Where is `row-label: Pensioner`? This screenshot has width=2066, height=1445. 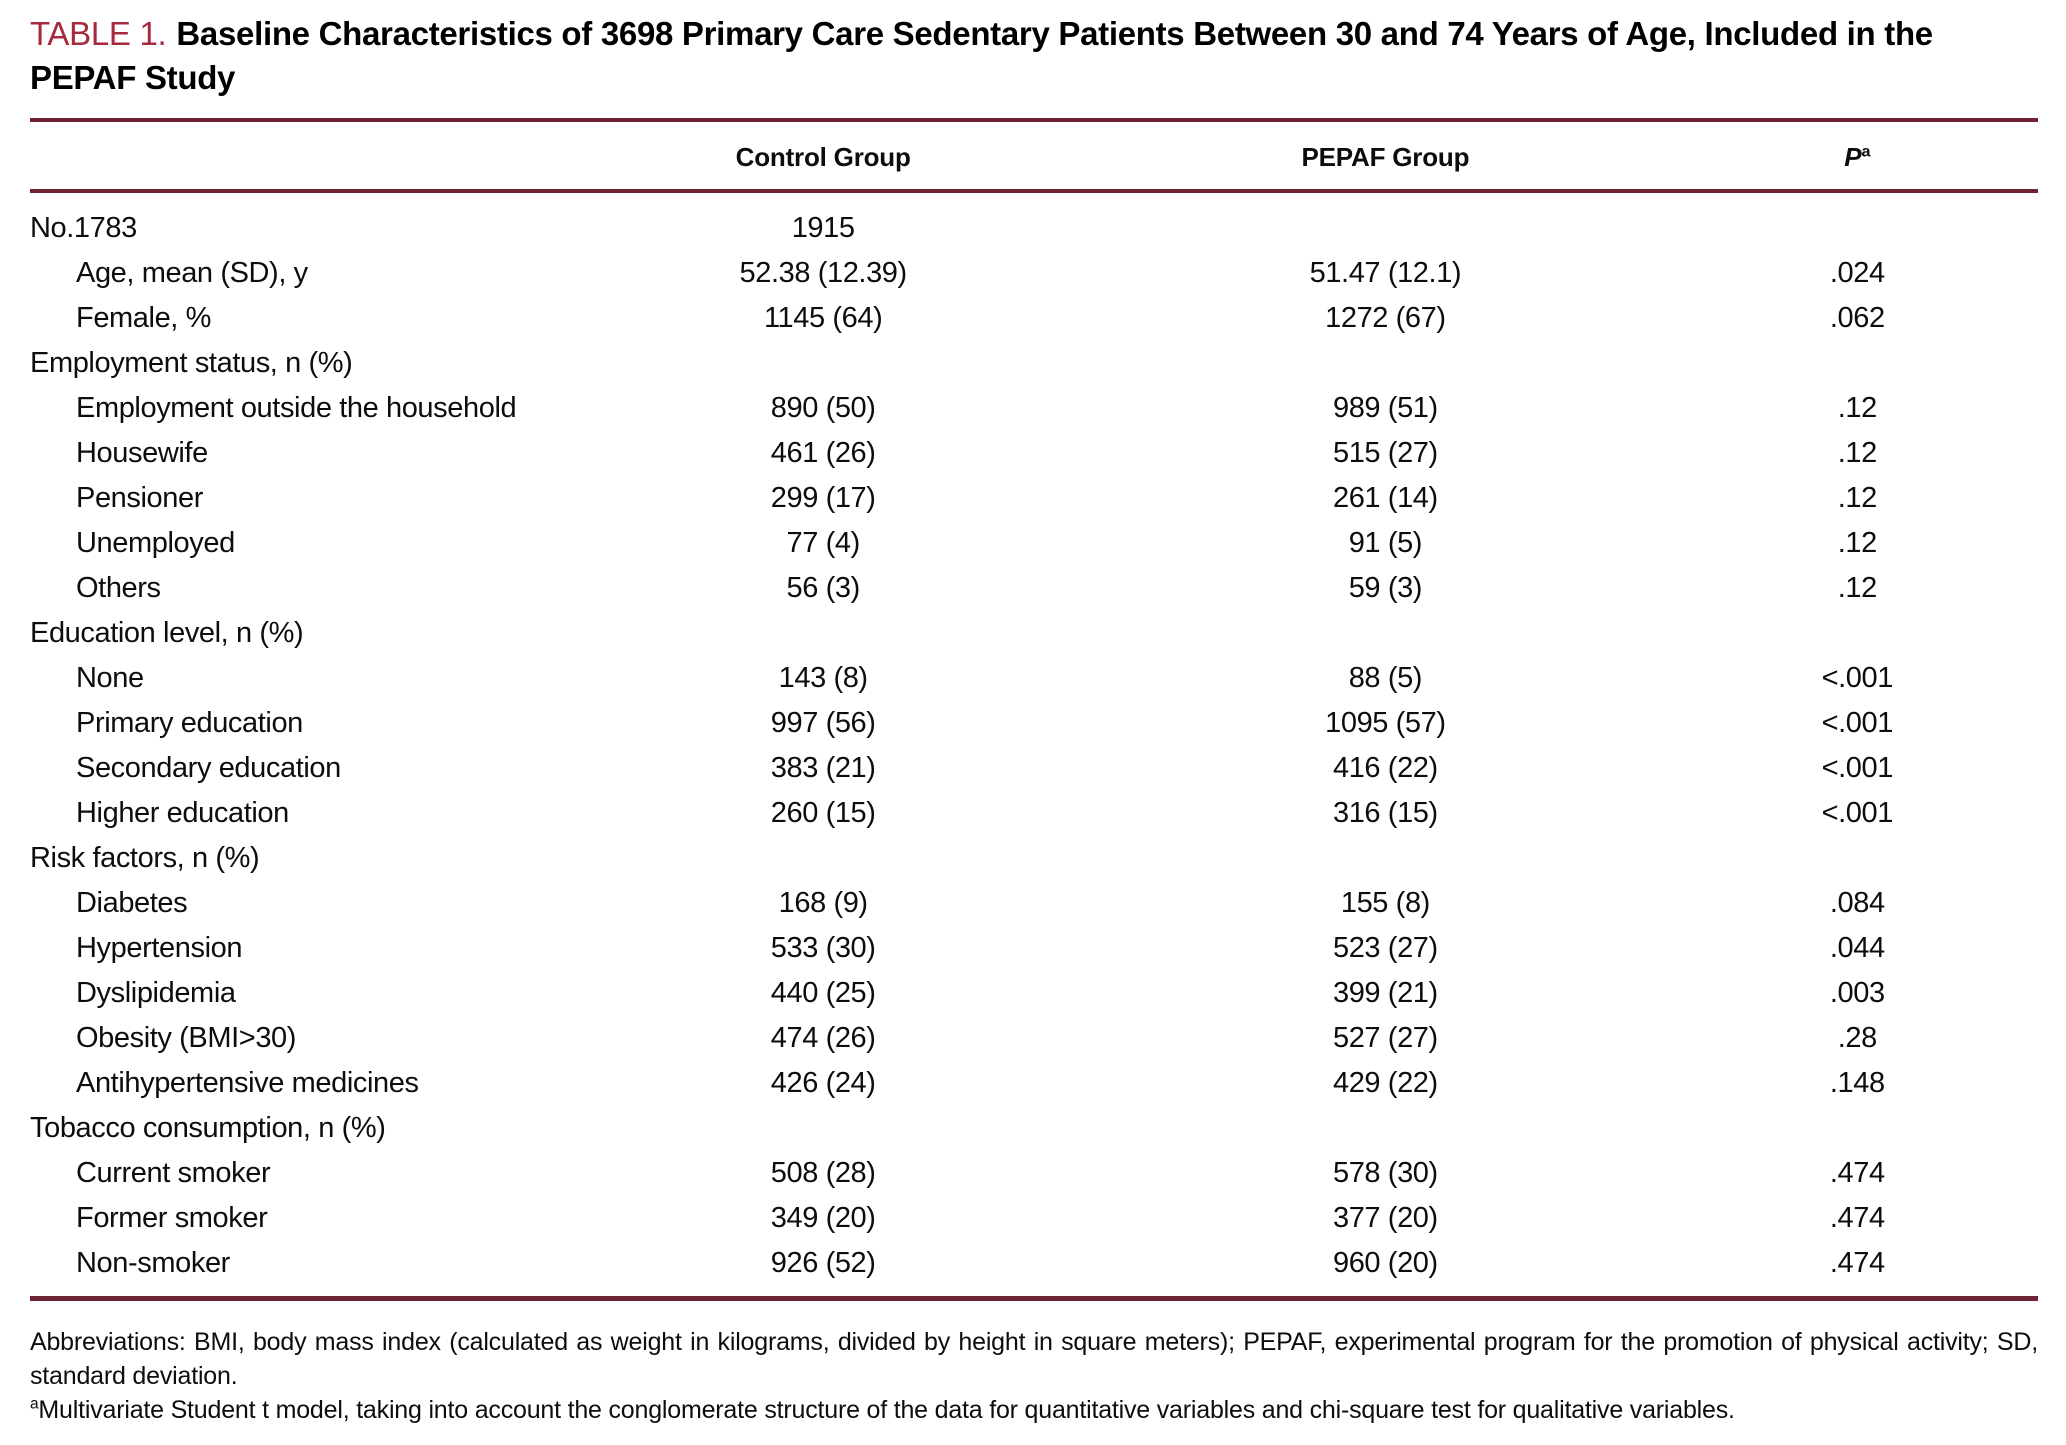 row-label: Pensioner is located at coordinates (139, 498).